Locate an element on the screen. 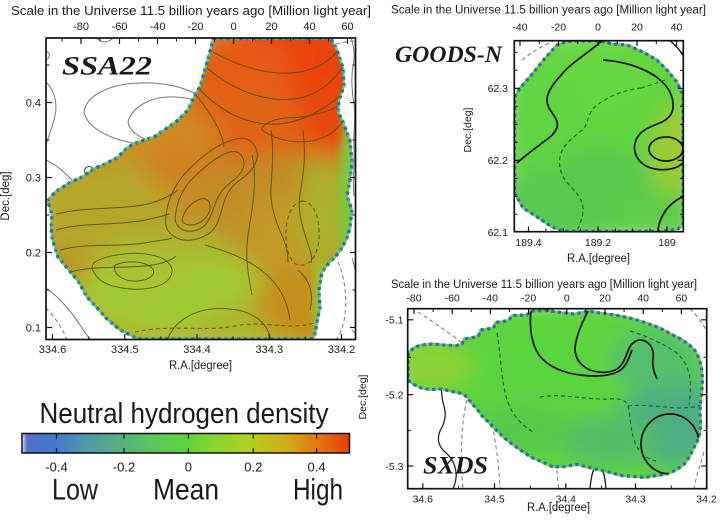 This screenshot has height=522, width=720. svg-text: 334.6 is located at coordinates (53, 350).